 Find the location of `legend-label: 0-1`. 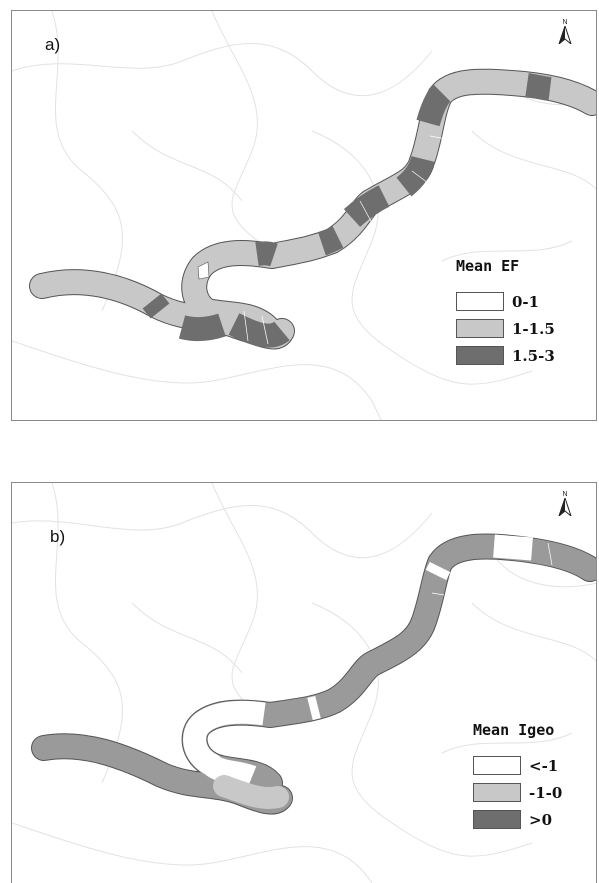

legend-label: 0-1 is located at coordinates (526, 301).